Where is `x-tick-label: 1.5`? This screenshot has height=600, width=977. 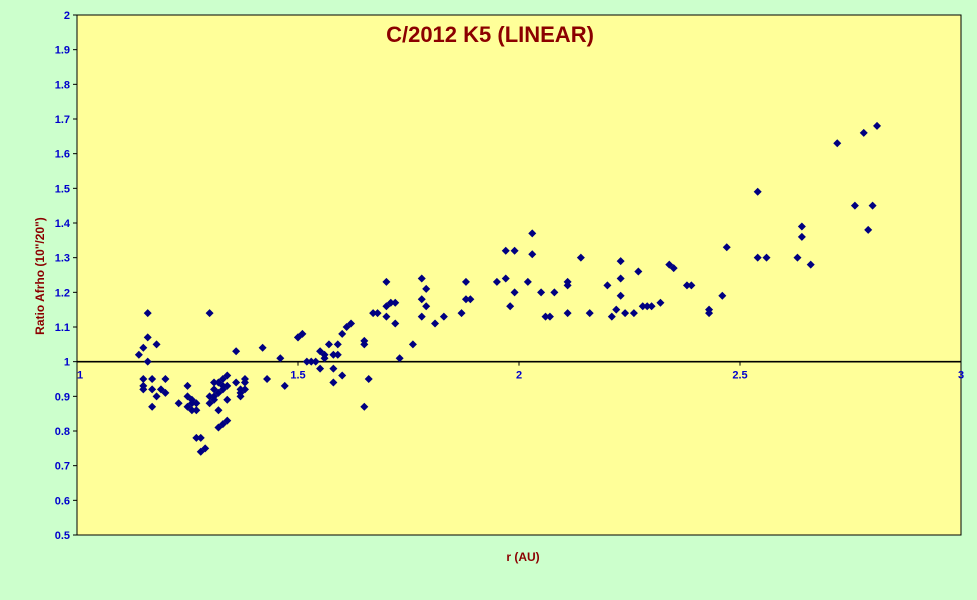 x-tick-label: 1.5 is located at coordinates (297, 376).